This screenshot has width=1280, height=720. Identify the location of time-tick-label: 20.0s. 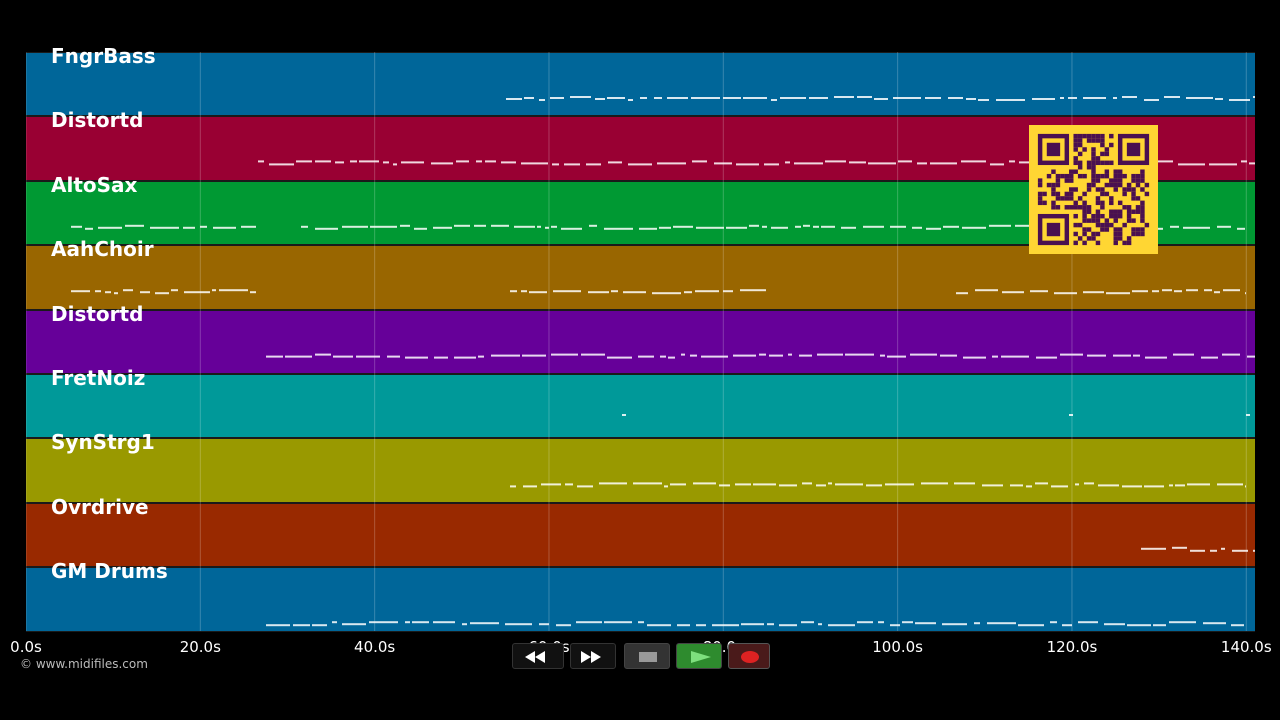
(200, 647).